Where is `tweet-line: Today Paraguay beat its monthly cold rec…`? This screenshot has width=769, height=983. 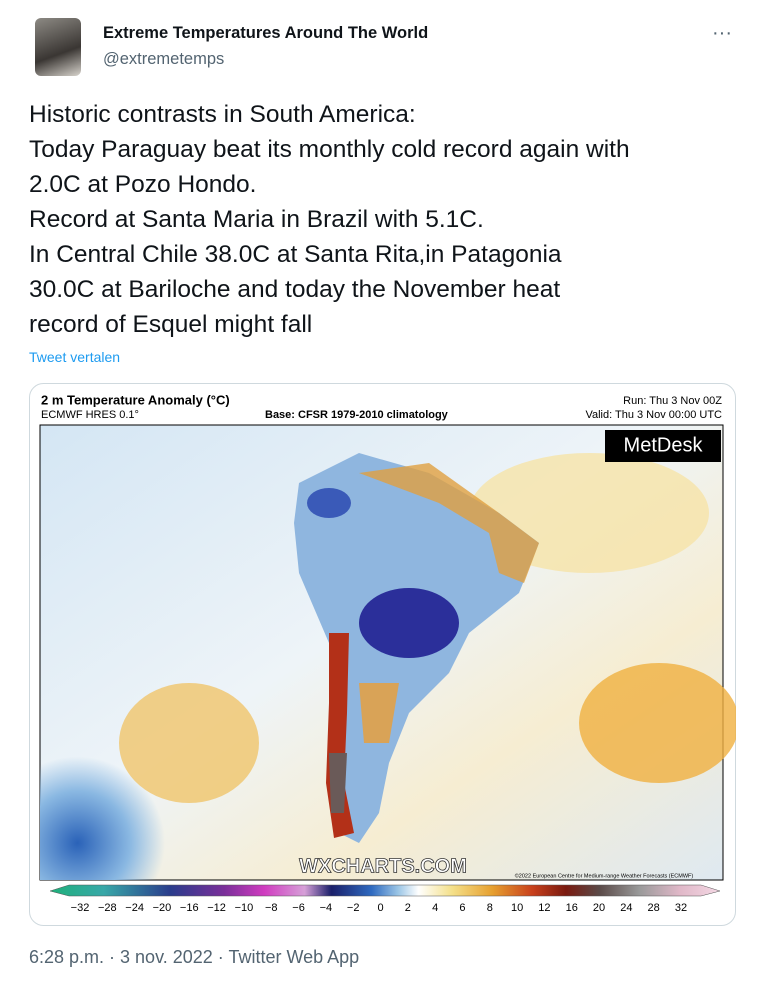
tweet-line: Today Paraguay beat its monthly cold rec… is located at coordinates (329, 149).